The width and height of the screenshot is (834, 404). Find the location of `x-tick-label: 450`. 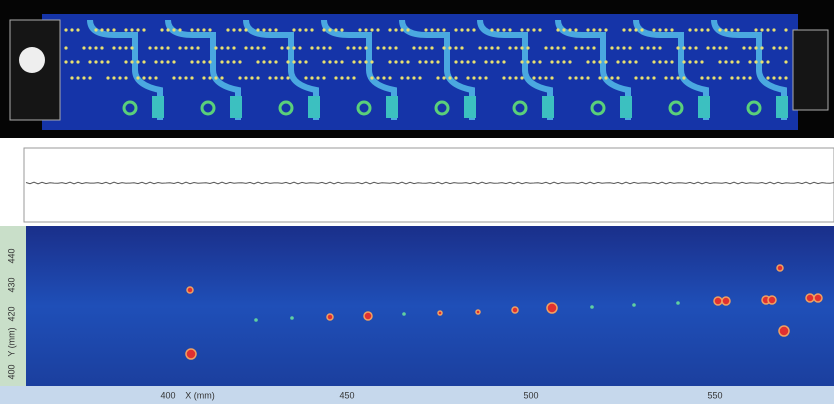

x-tick-label: 450 is located at coordinates (346, 395).